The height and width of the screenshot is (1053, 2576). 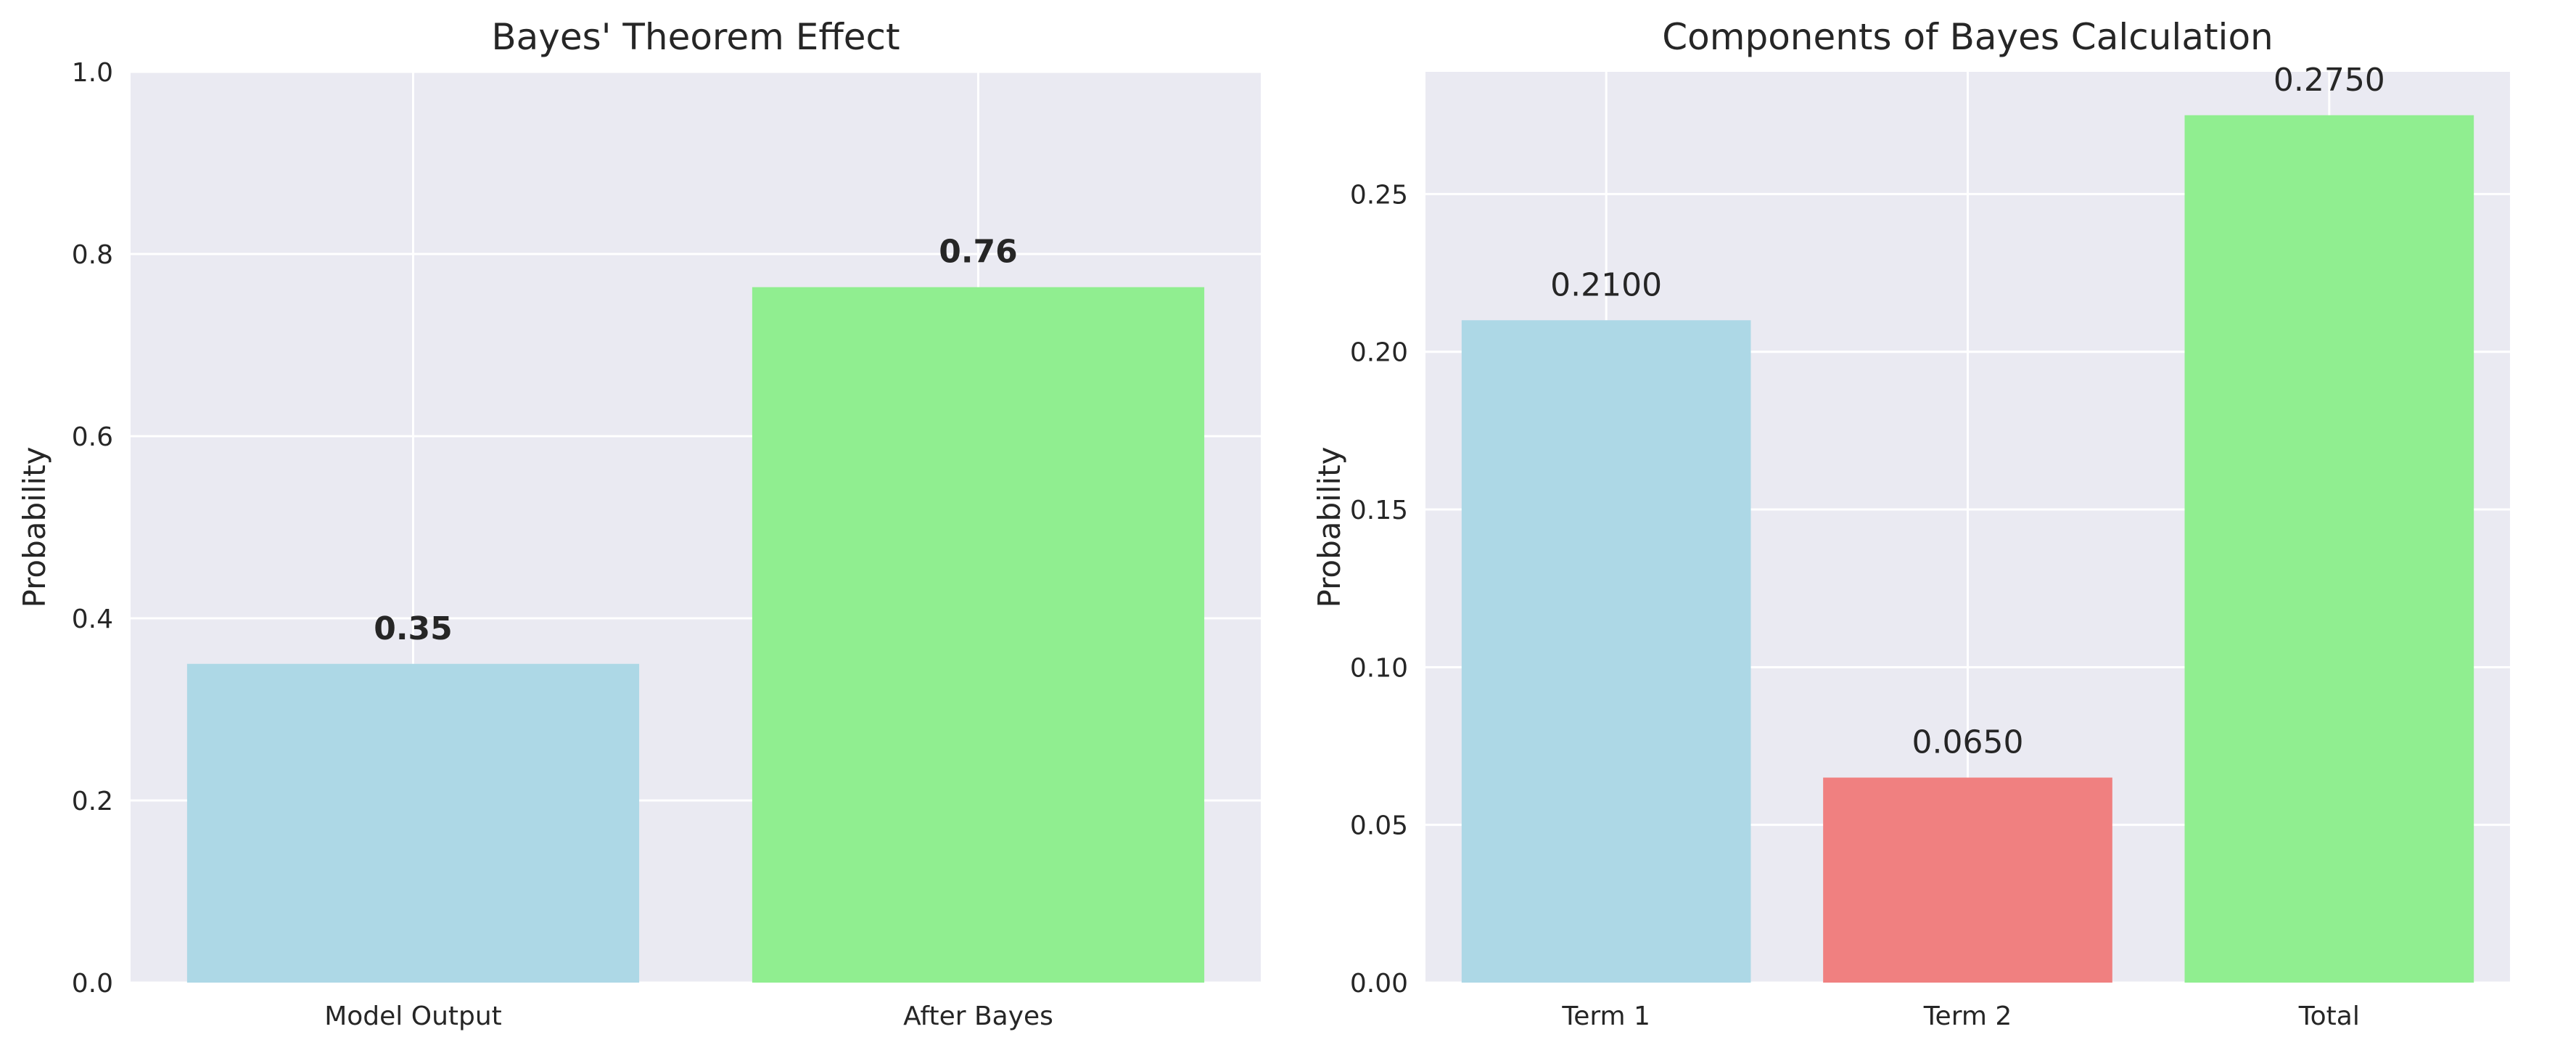 I want to click on y-tick-label: 0.8, so click(x=92, y=255).